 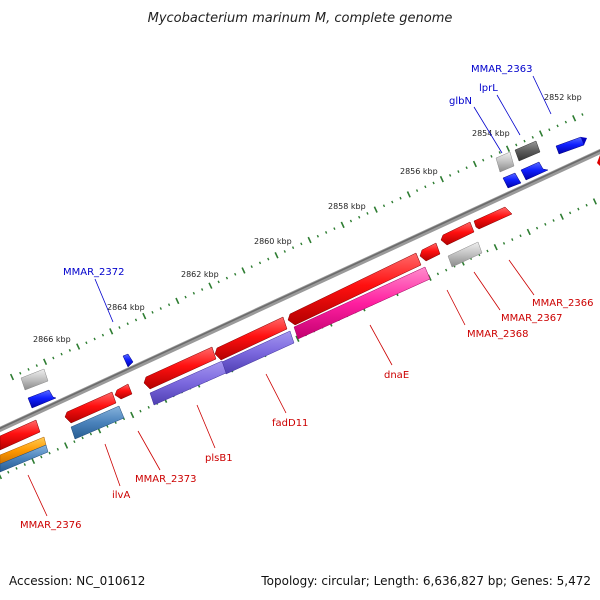 I want to click on gene-label-ilvA: ilvA, so click(x=121, y=495).